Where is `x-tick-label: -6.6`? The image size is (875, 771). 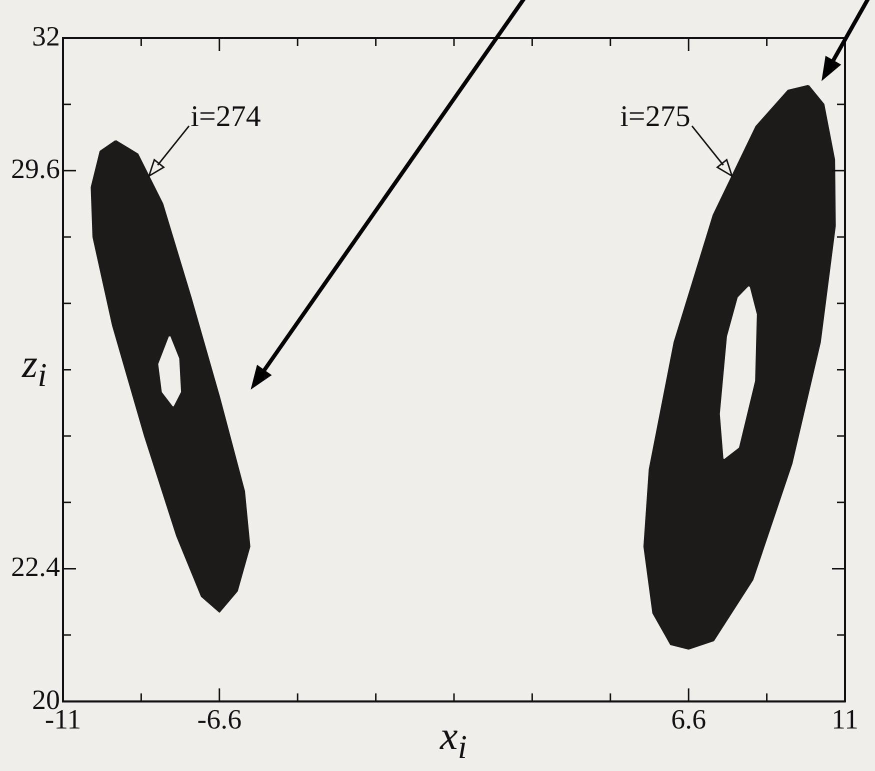
x-tick-label: -6.6 is located at coordinates (219, 720).